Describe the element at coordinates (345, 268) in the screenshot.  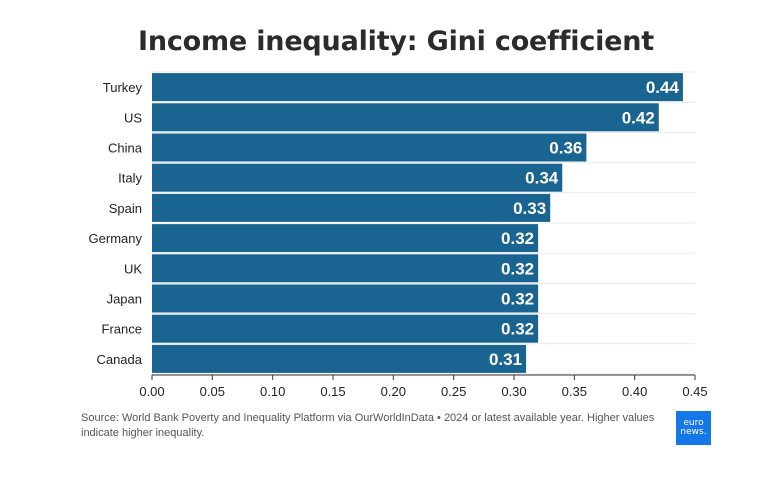
I see `bar-uk` at that location.